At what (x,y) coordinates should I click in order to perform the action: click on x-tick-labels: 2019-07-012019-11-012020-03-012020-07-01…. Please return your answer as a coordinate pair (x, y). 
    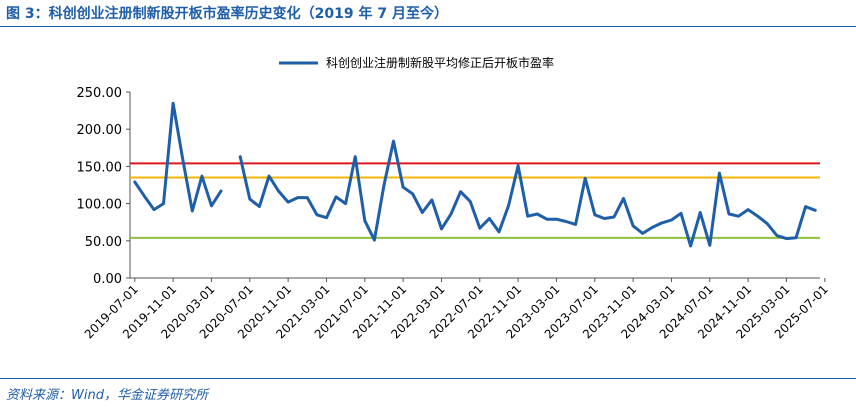
    Looking at the image, I should click on (456, 311).